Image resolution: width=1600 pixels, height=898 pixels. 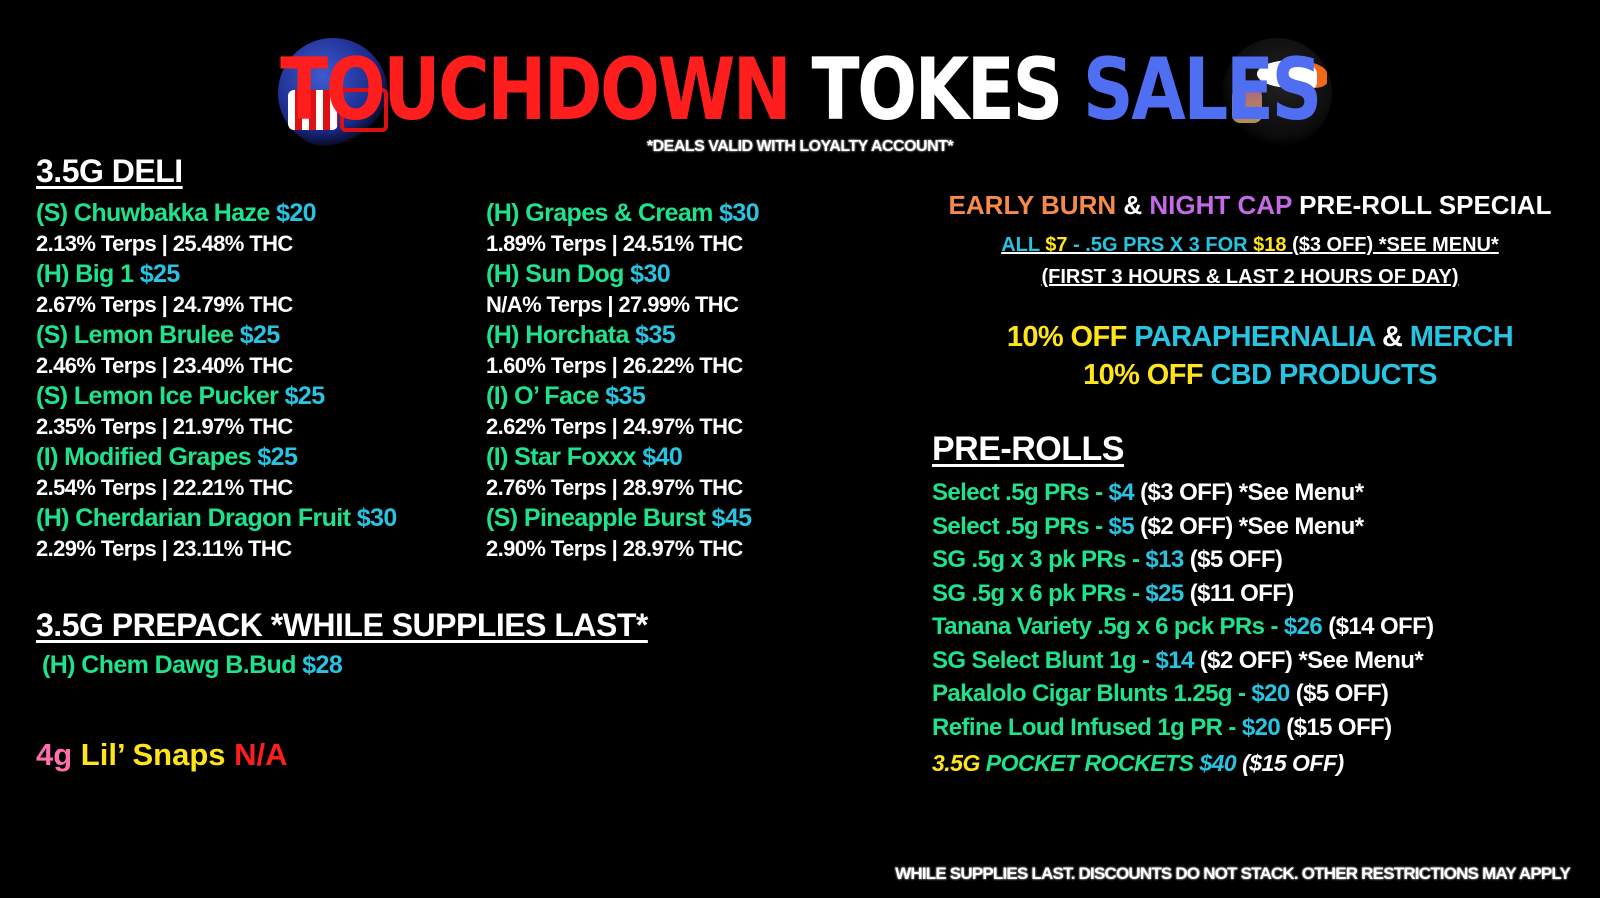 I want to click on strain-name: (S) Pineapple Burst $45, so click(x=622, y=518).